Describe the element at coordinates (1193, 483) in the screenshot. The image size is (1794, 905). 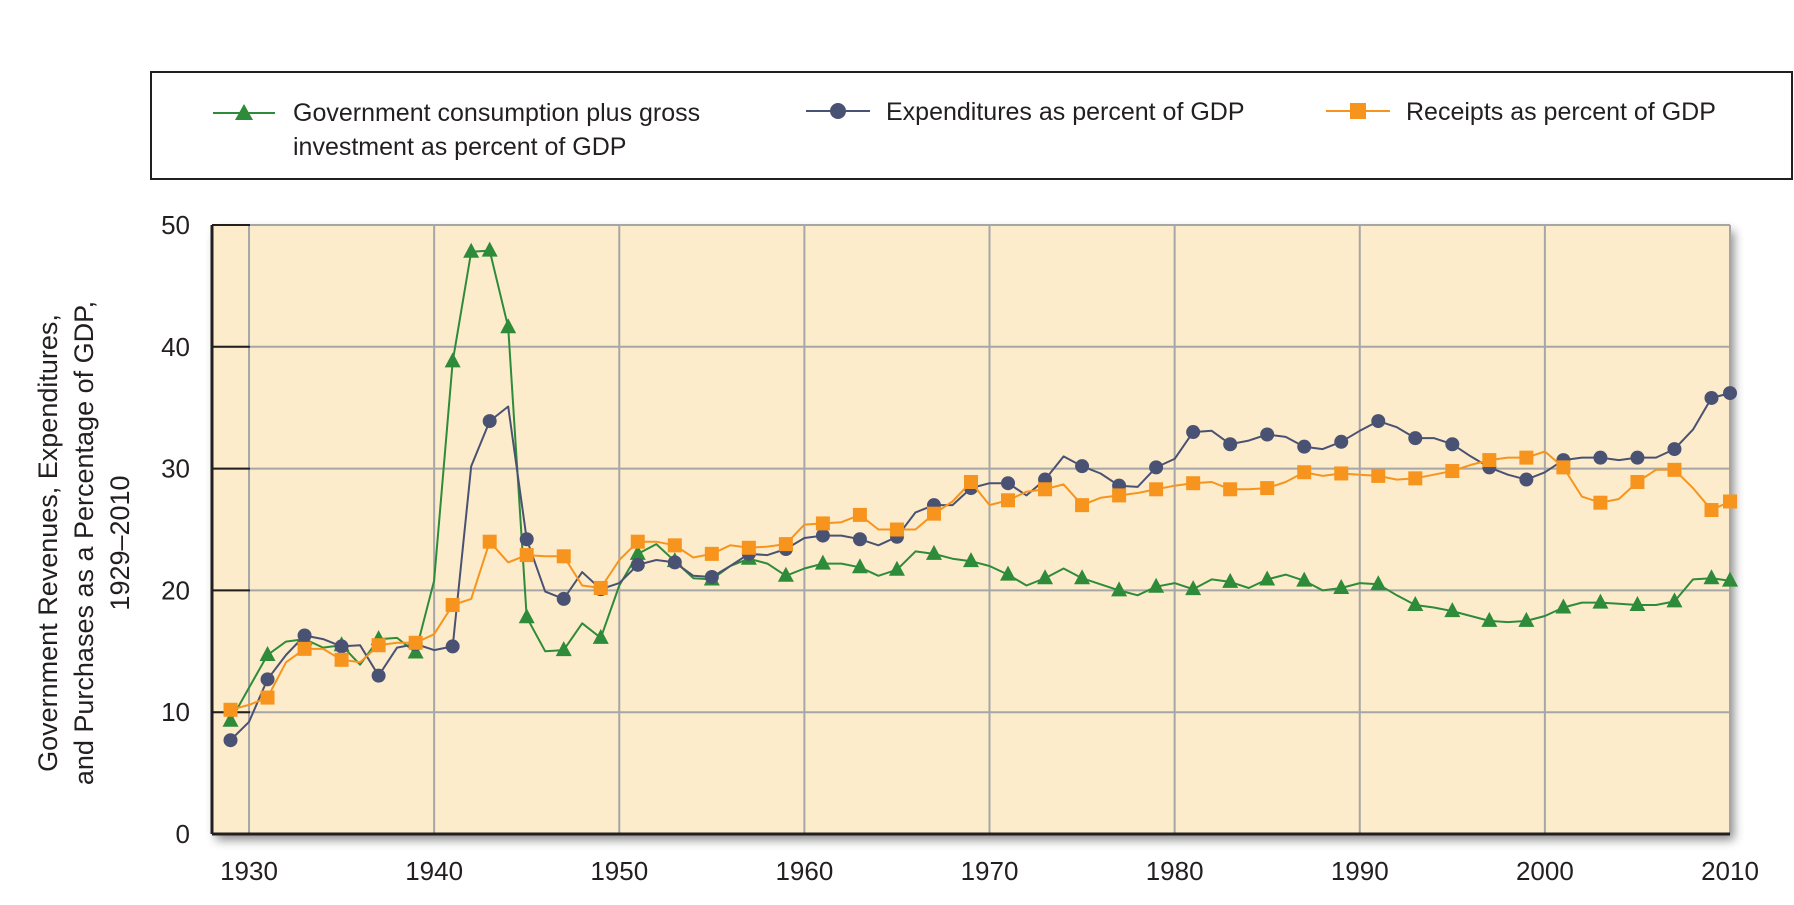
I see `data-point-orange-1981` at that location.